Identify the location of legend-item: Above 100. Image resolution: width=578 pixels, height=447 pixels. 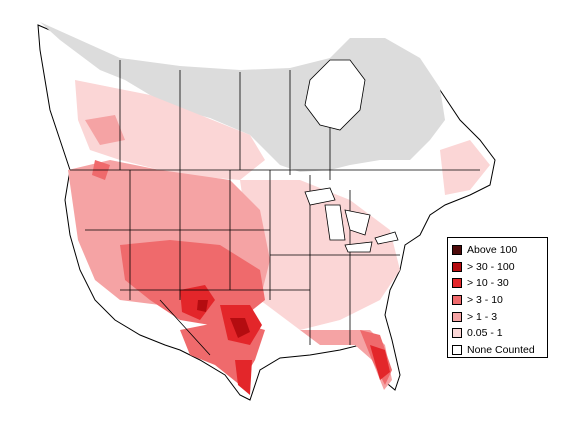
(498, 250).